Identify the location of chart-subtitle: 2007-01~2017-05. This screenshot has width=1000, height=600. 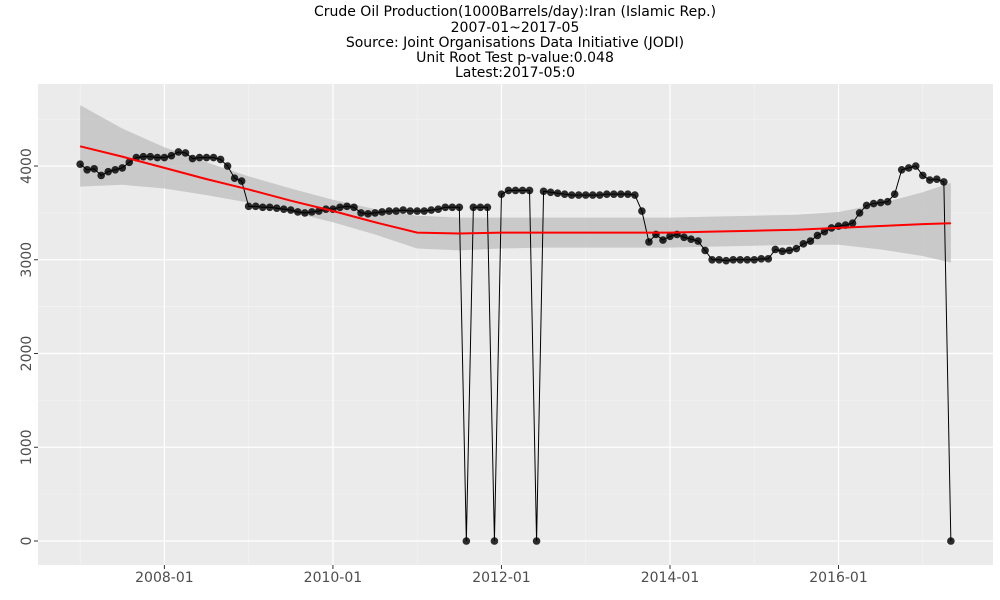
(515, 28).